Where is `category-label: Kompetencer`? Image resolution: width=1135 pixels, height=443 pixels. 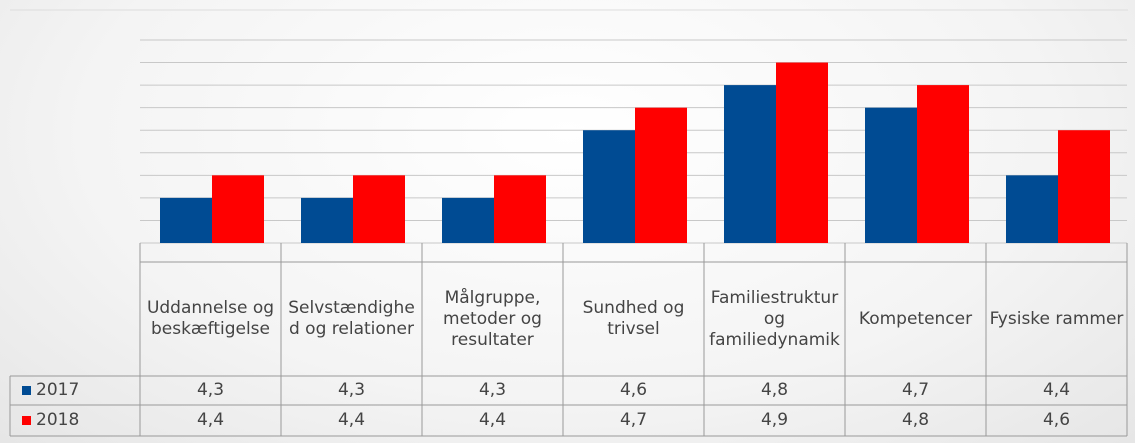 category-label: Kompetencer is located at coordinates (915, 318).